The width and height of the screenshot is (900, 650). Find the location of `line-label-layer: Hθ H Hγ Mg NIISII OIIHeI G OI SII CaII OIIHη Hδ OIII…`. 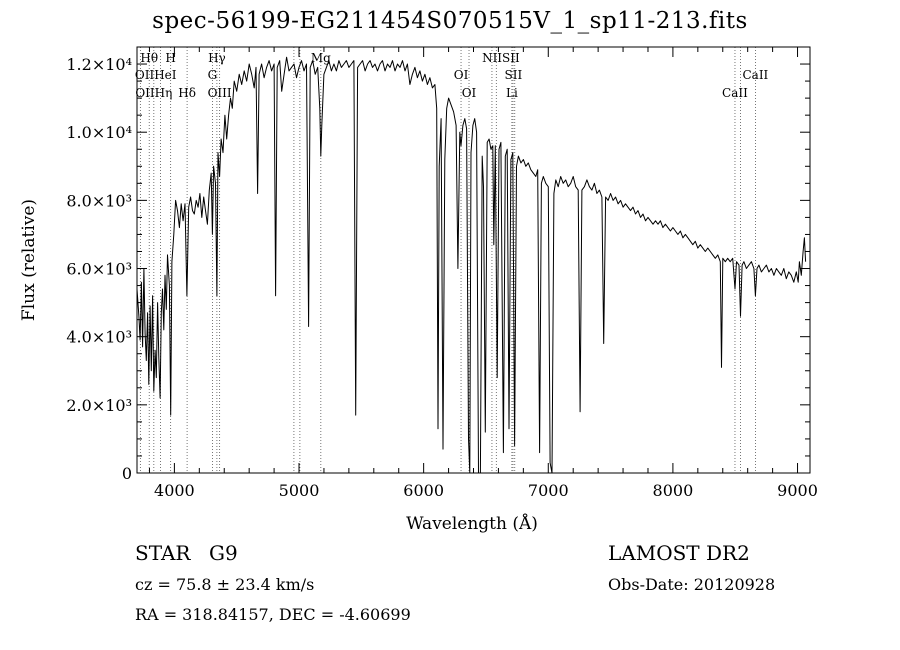

line-label-layer: Hθ H Hγ Mg NIISII OIIHeI G OI SII CaII OIIHη Hδ OIII… is located at coordinates (452, 75).